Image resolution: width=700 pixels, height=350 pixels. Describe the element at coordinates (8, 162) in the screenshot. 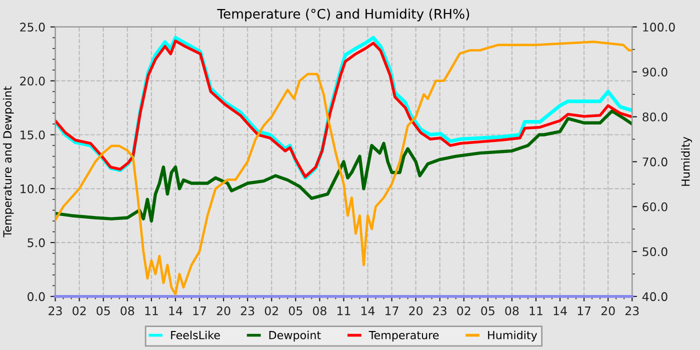

I see `y-axis-title: Temperature and Dewpoint` at that location.